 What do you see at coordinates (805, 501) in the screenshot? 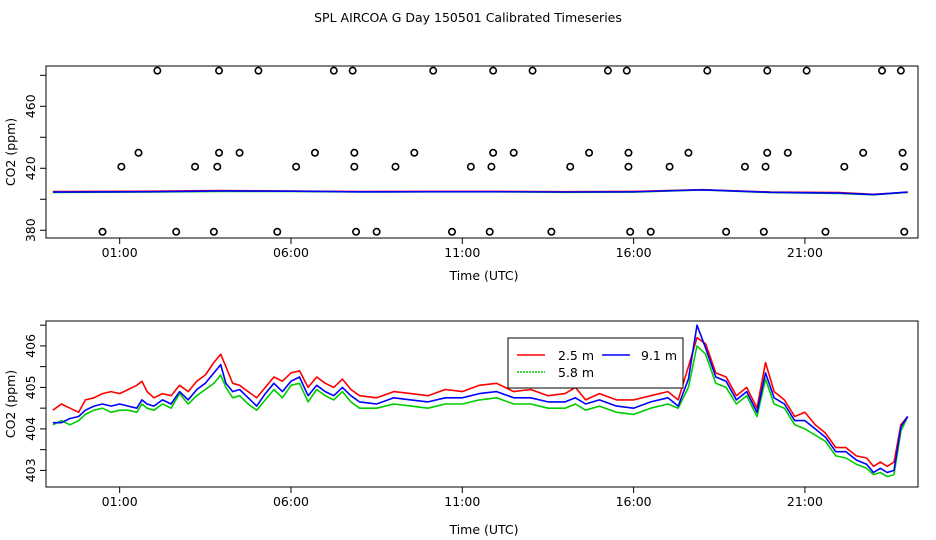
I see `bottom-x-tick-label: 21:00` at bounding box center [805, 501].